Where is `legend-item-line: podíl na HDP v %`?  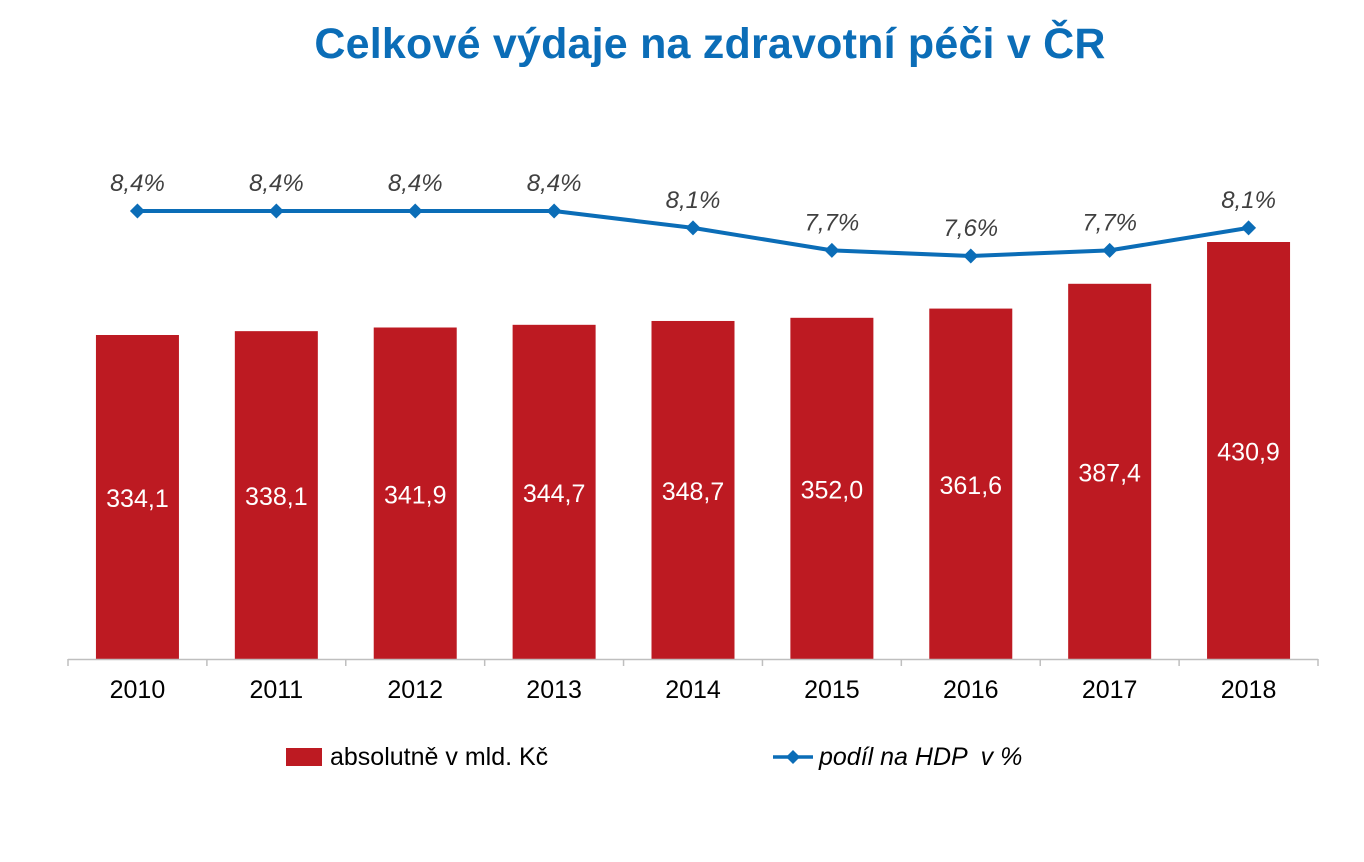 legend-item-line: podíl na HDP v % is located at coordinates (897, 757).